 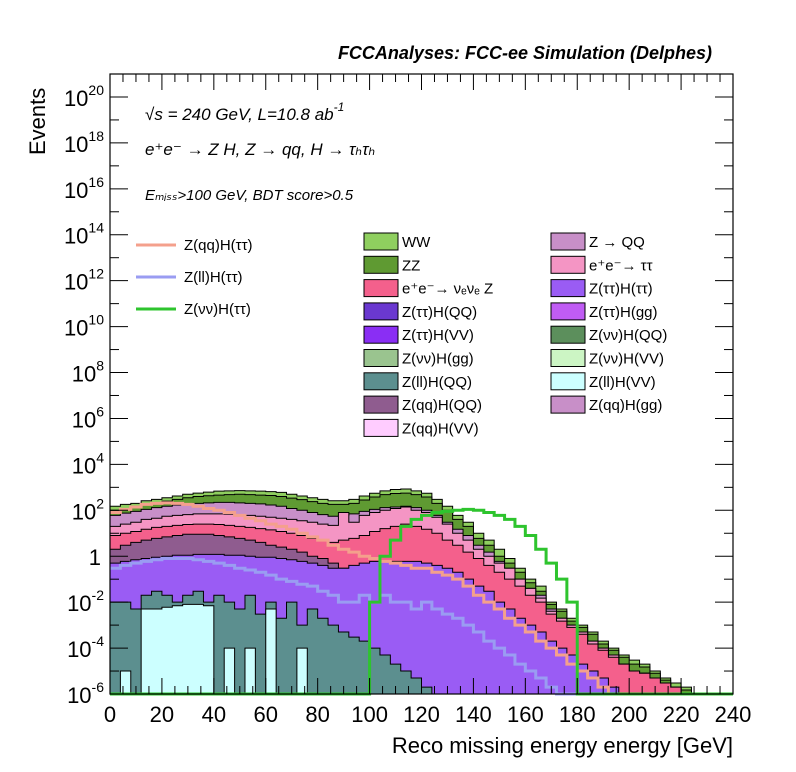 I want to click on legend-fill-label: ZZ, so click(x=411, y=265).